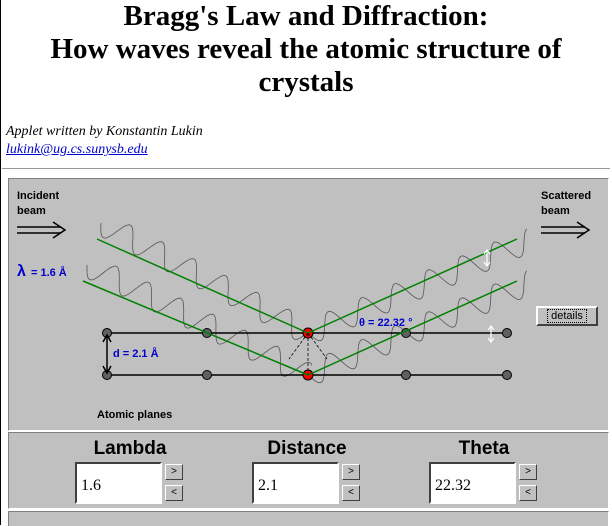  I want to click on details-button: details, so click(567, 316).